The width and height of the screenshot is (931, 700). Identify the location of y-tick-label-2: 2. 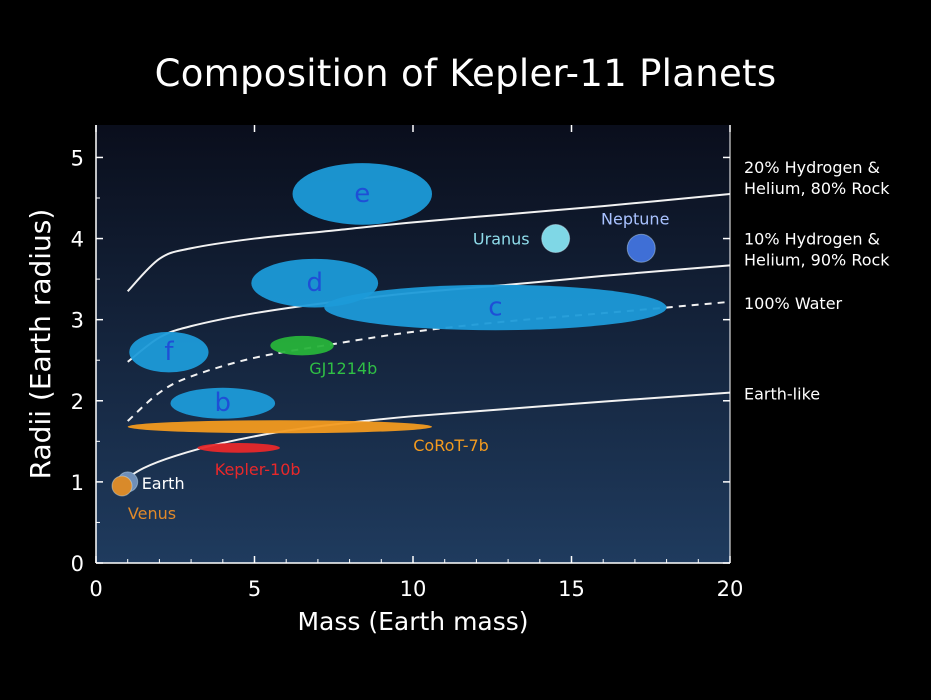
(77, 402).